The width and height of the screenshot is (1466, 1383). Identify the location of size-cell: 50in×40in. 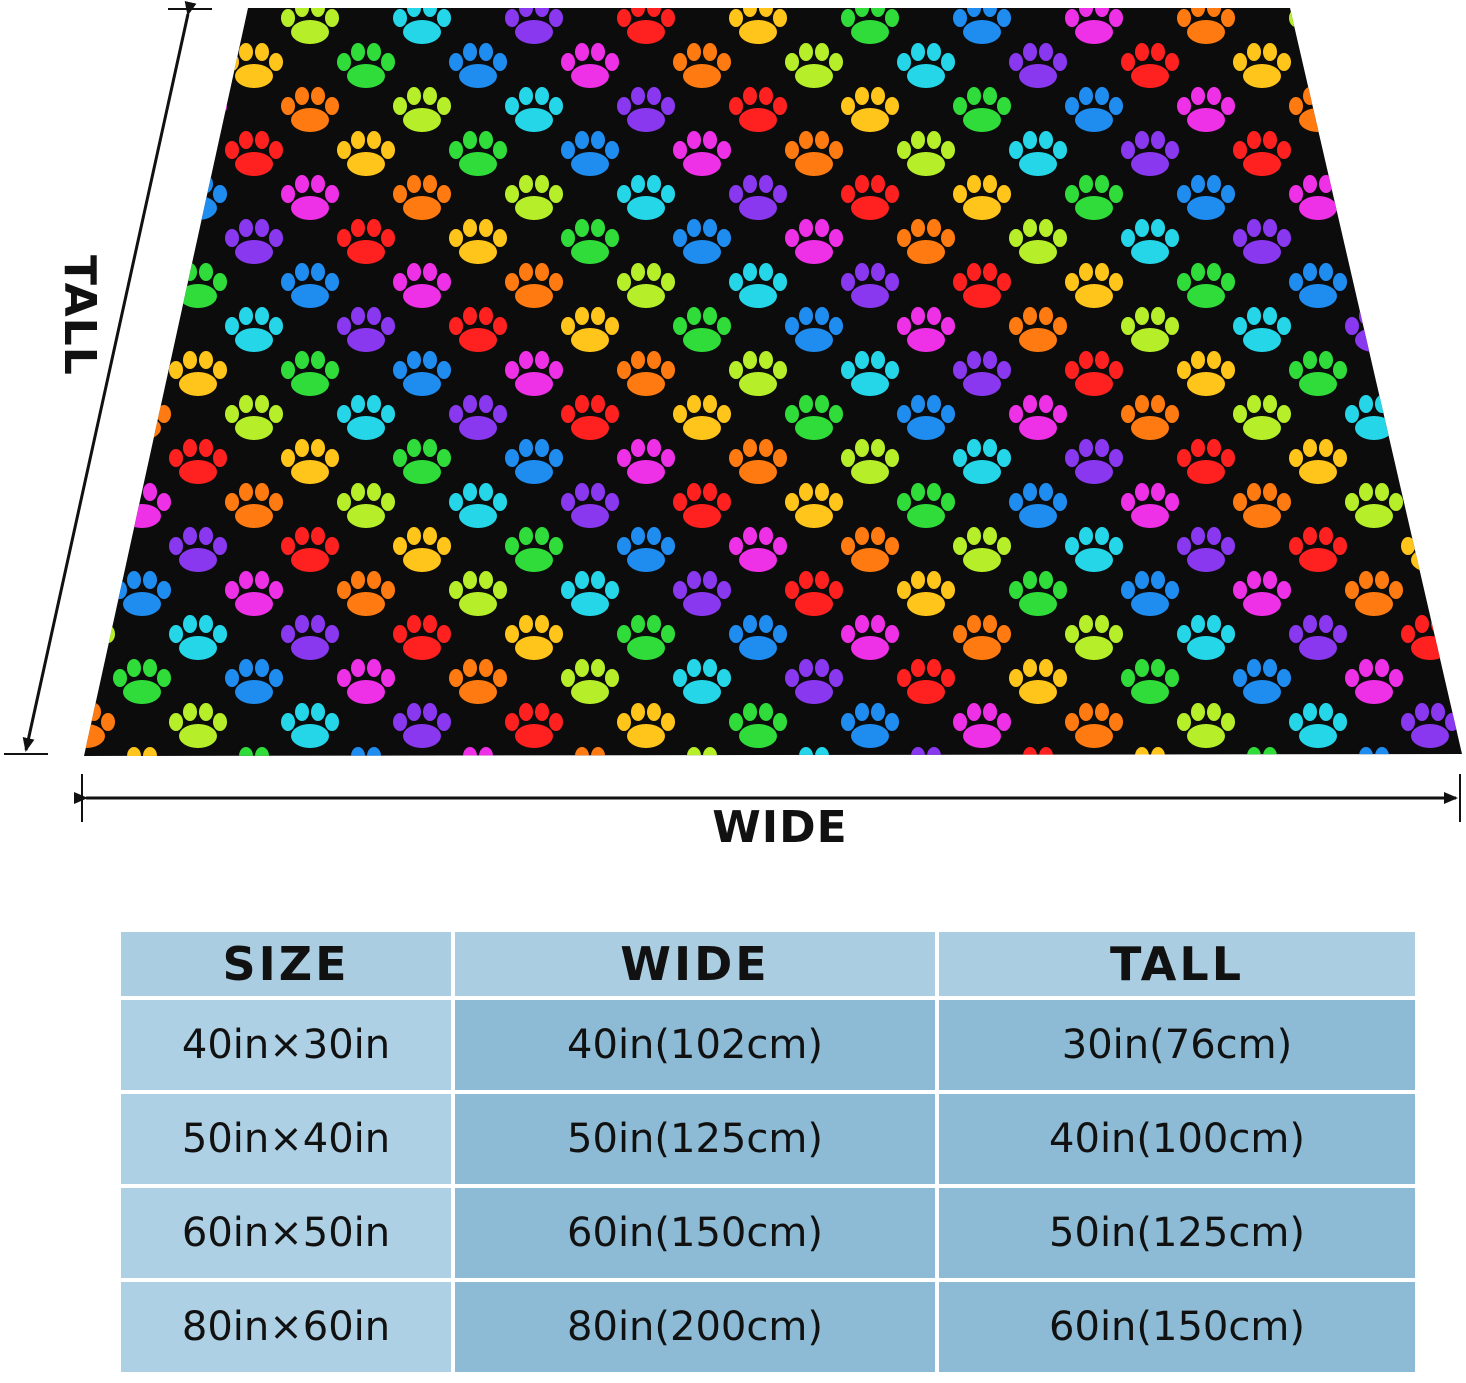
(286, 1139).